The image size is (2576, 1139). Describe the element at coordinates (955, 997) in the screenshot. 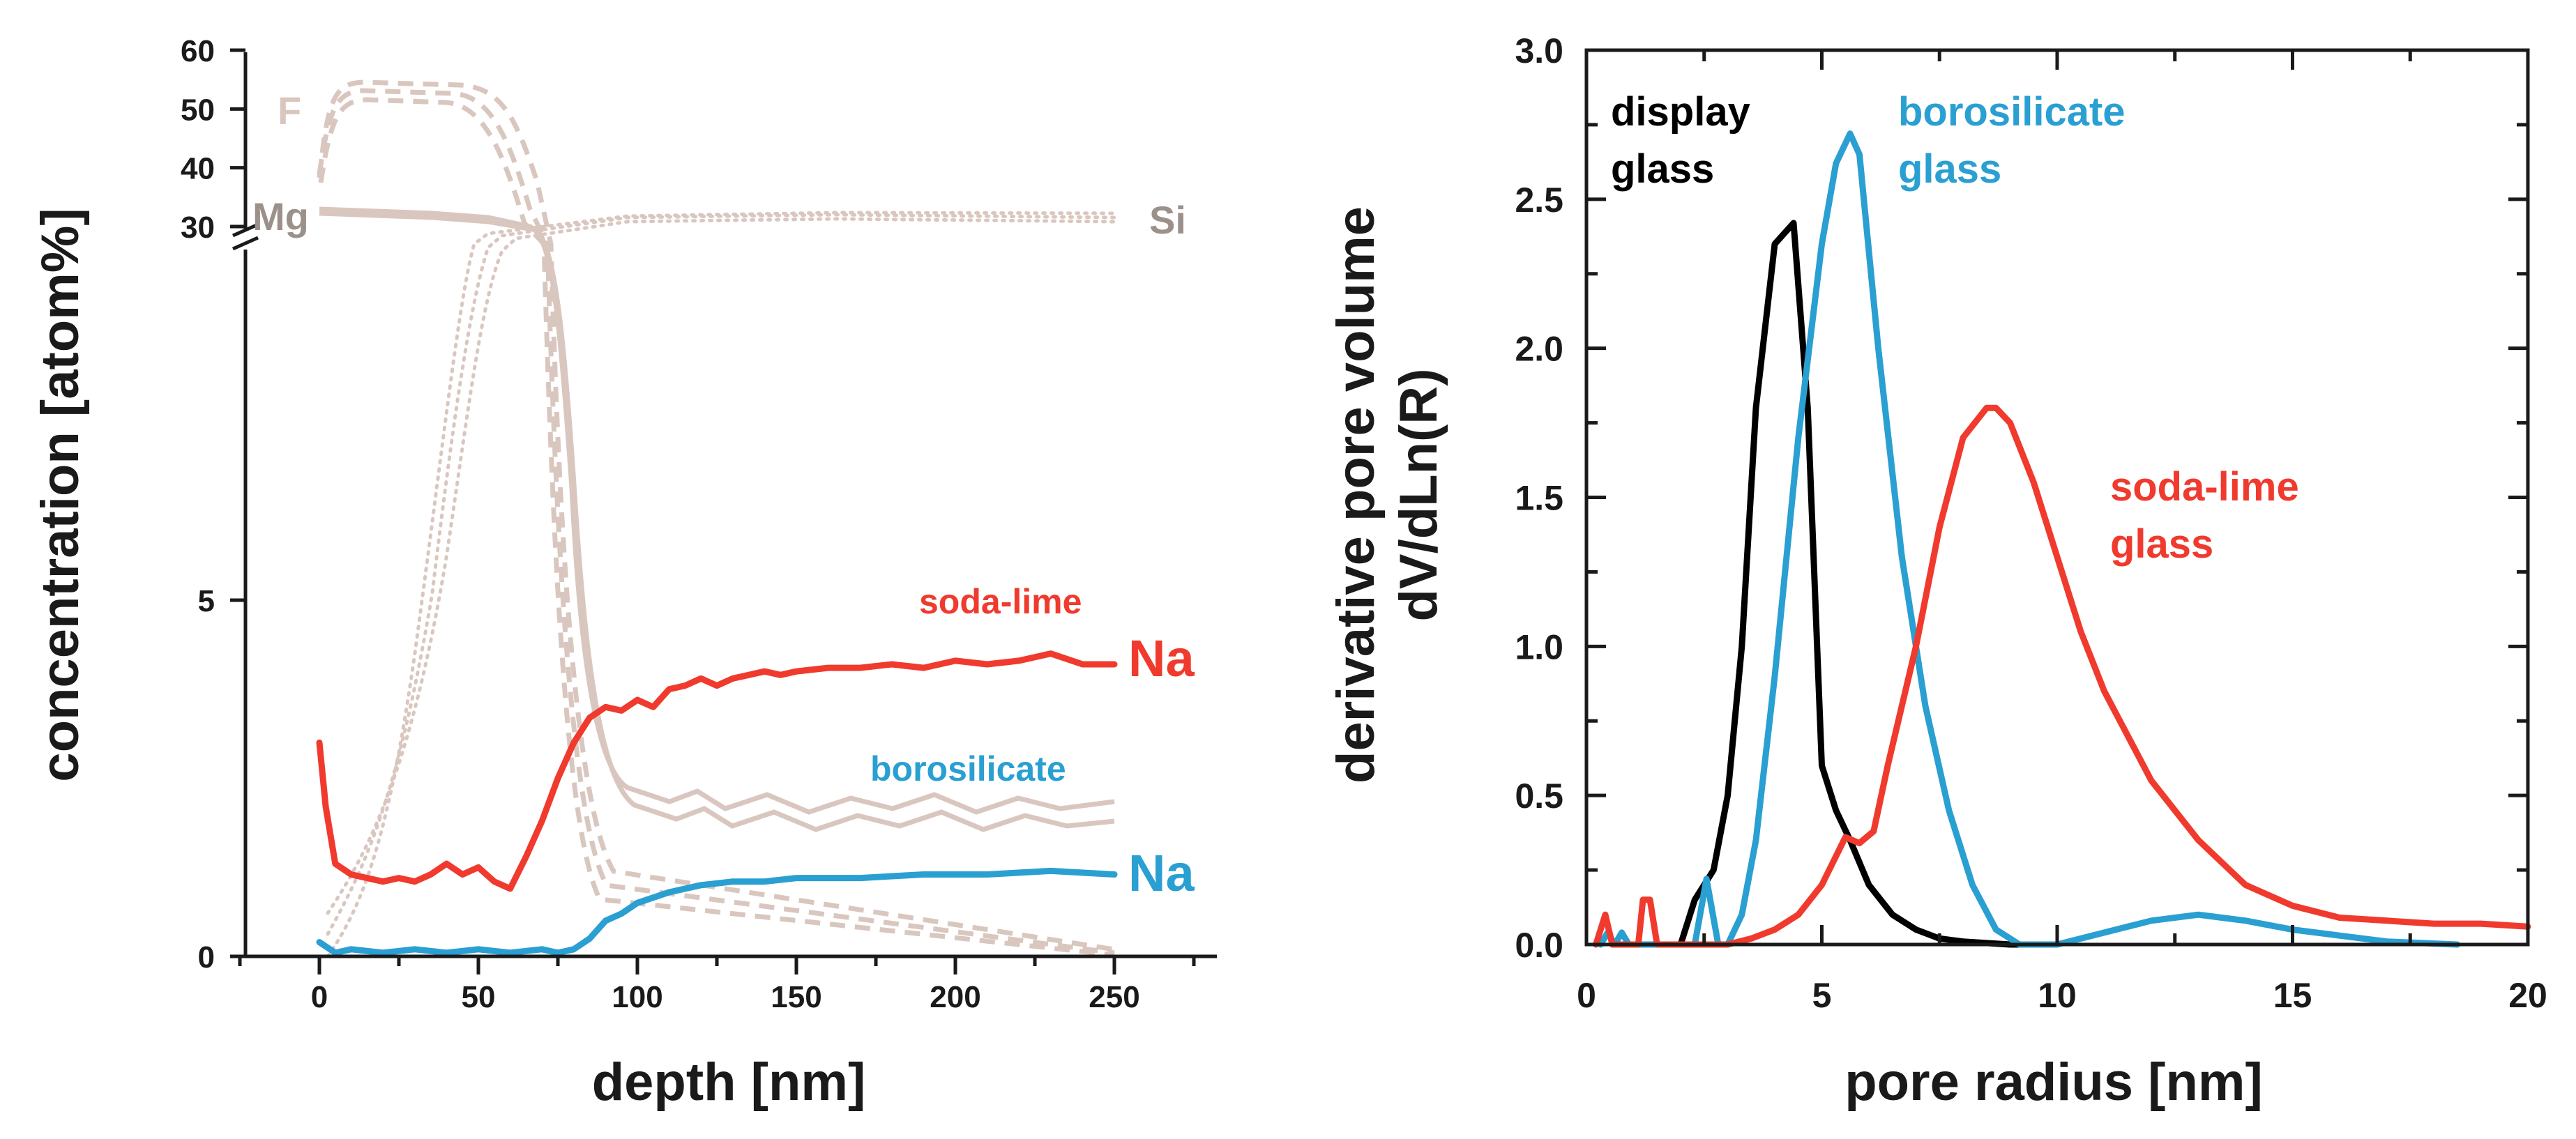

I see `left-x-tick-label: 200` at that location.